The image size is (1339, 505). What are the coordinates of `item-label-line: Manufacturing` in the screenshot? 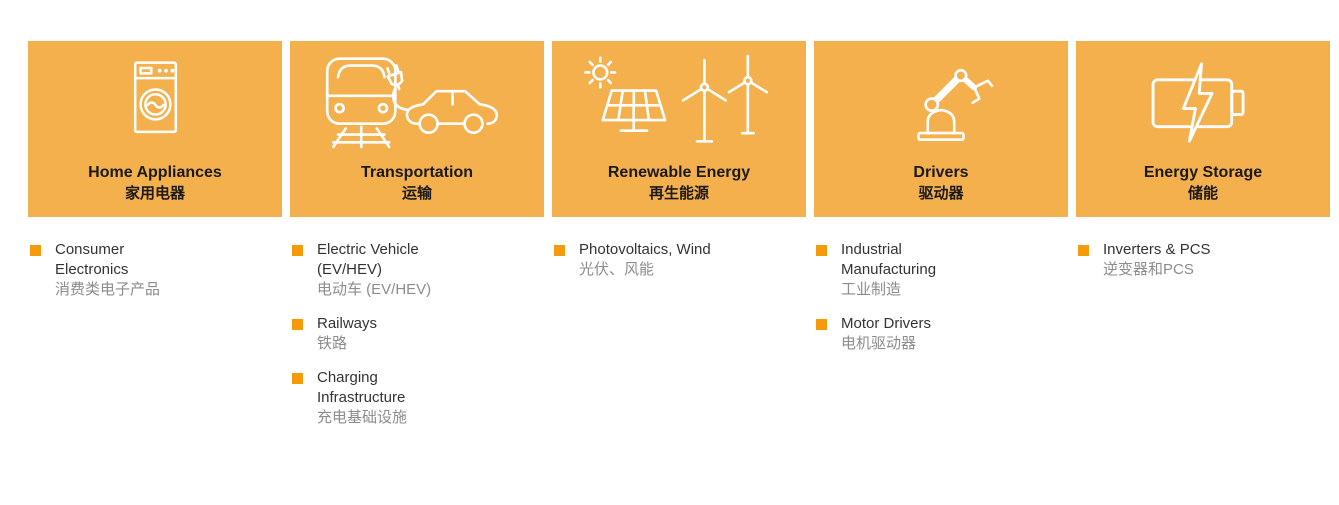 It's located at (889, 269).